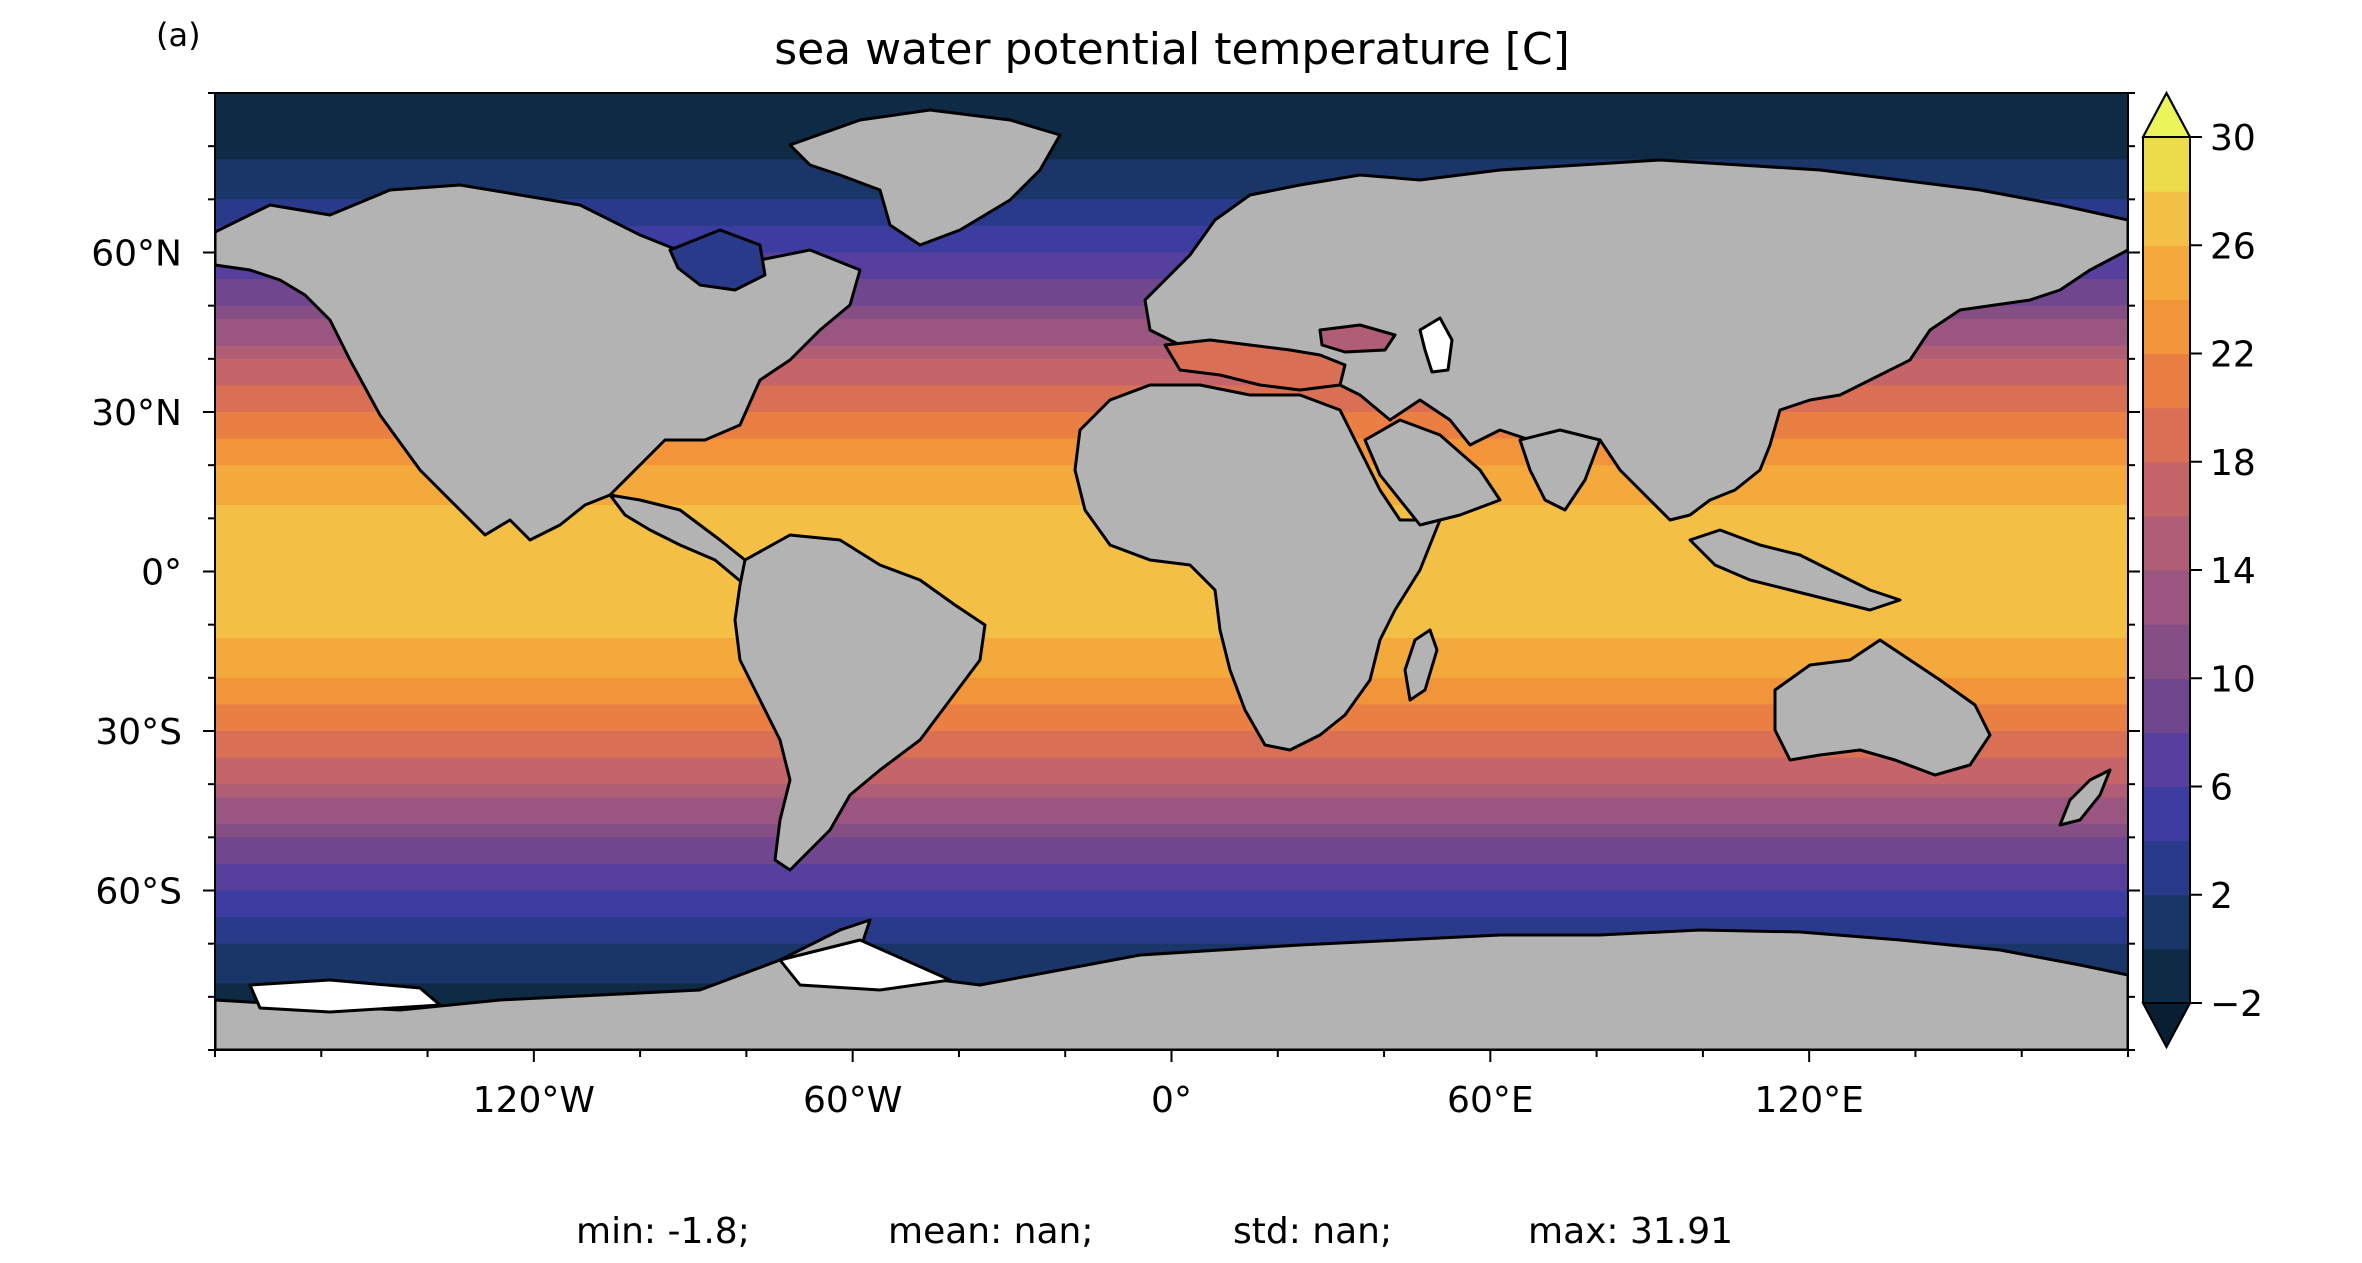 This screenshot has width=2362, height=1263. Describe the element at coordinates (1421, 665) in the screenshot. I see `madagascar` at that location.